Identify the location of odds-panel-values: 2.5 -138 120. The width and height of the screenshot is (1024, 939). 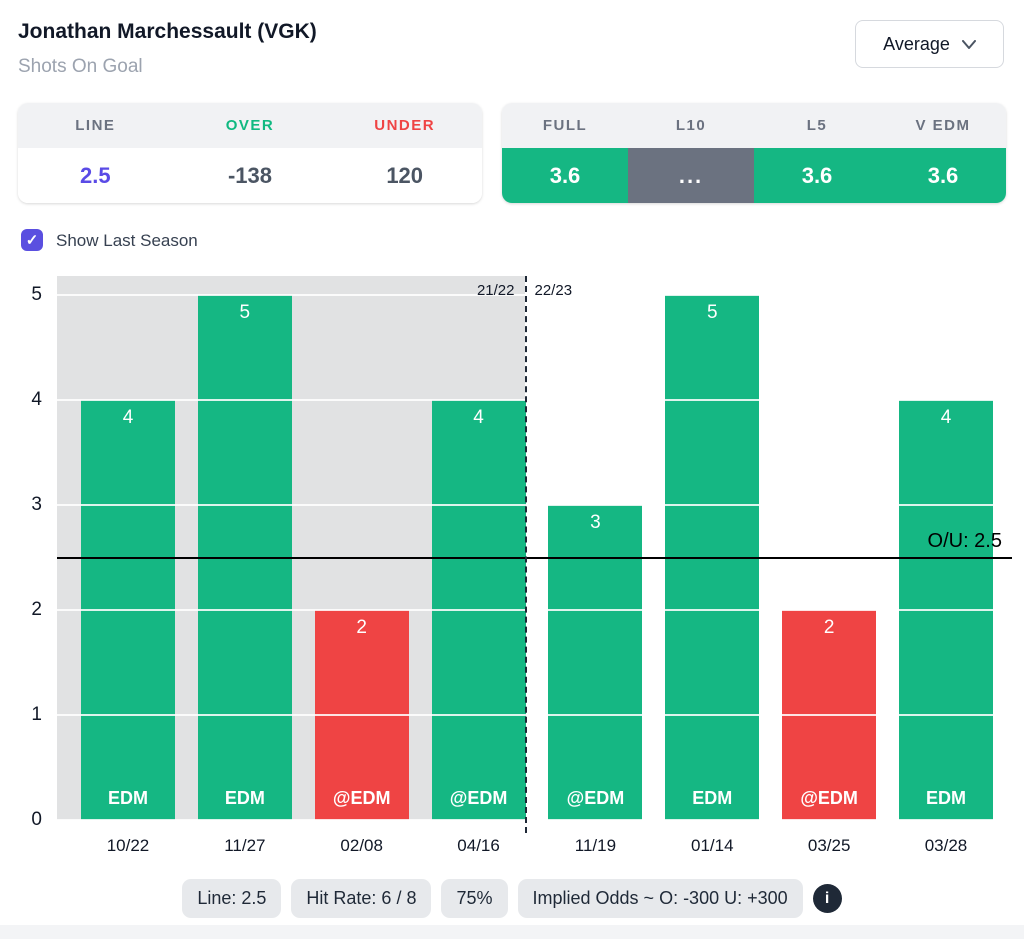
(250, 175).